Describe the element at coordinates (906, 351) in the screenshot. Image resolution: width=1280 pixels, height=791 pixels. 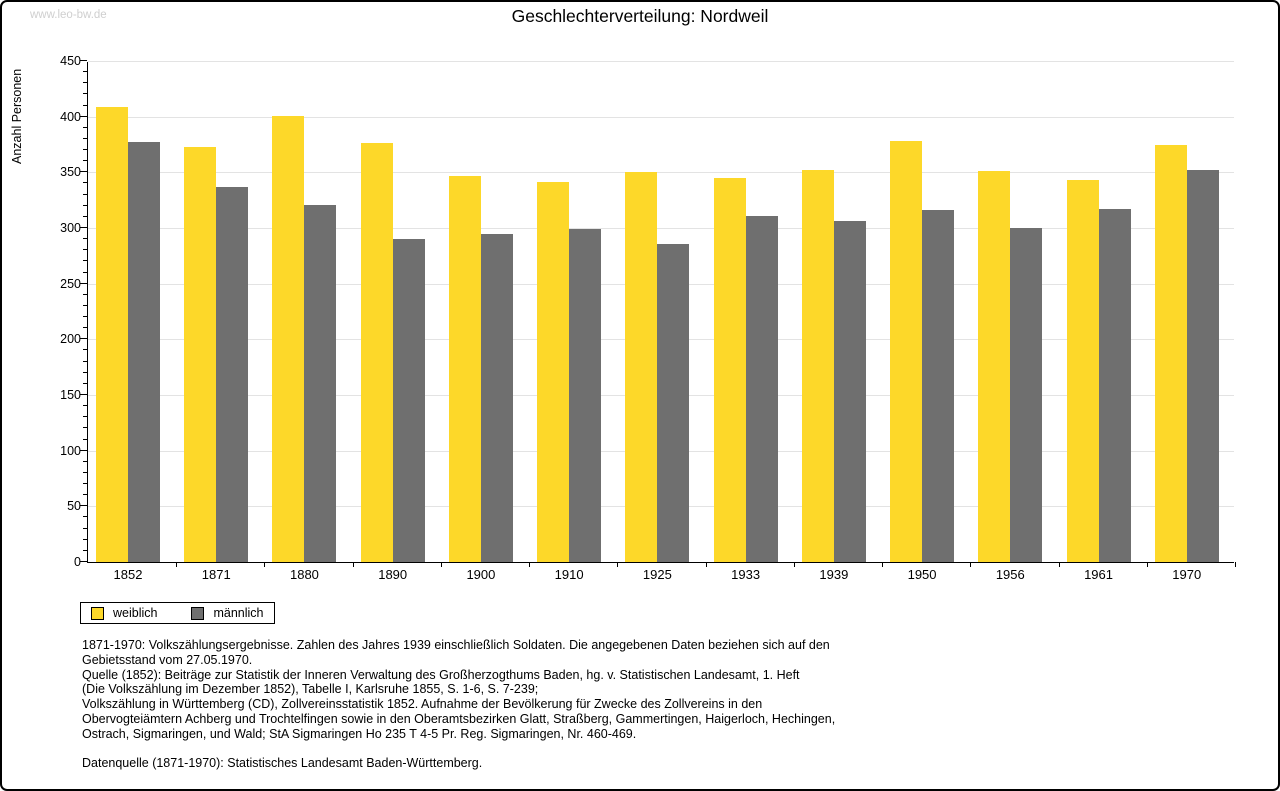
I see `bar-weiblich-1950` at that location.